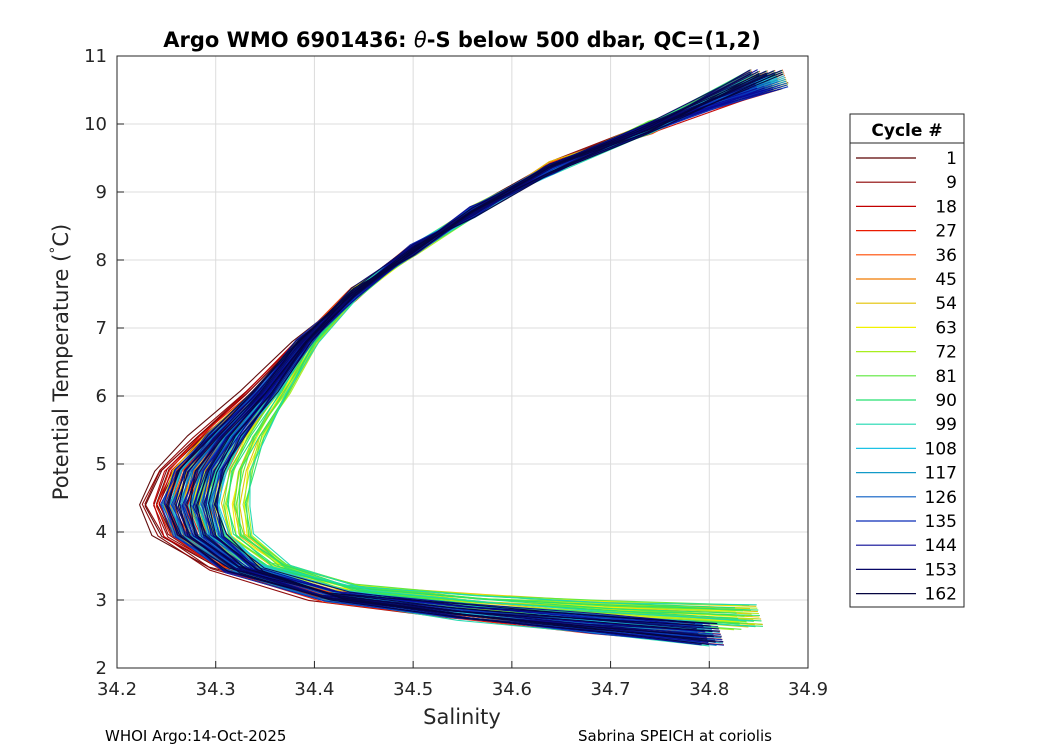 This screenshot has width=1050, height=750. I want to click on legend-label-81: 81, so click(946, 377).